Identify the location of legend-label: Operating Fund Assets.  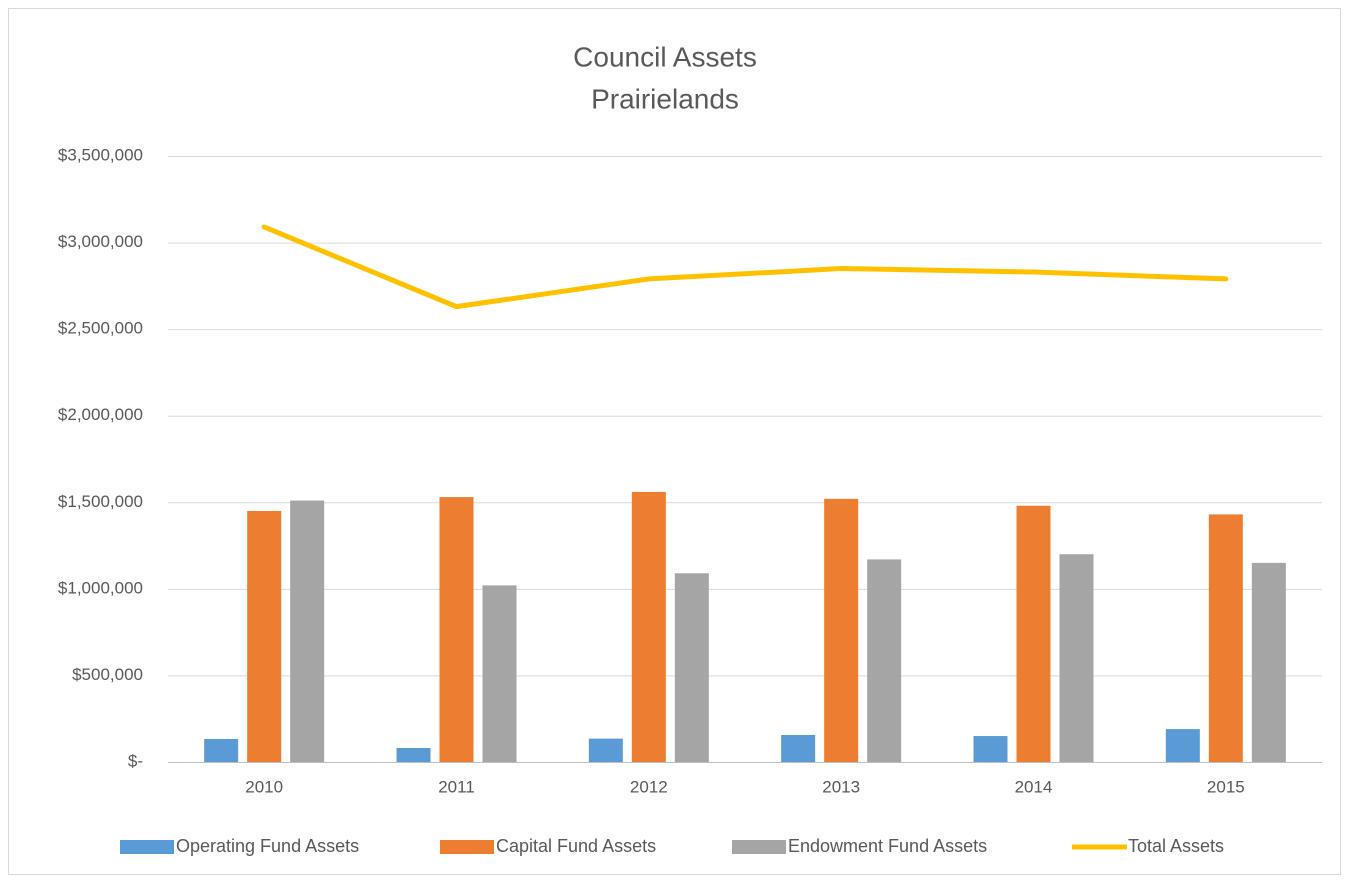
(267, 846).